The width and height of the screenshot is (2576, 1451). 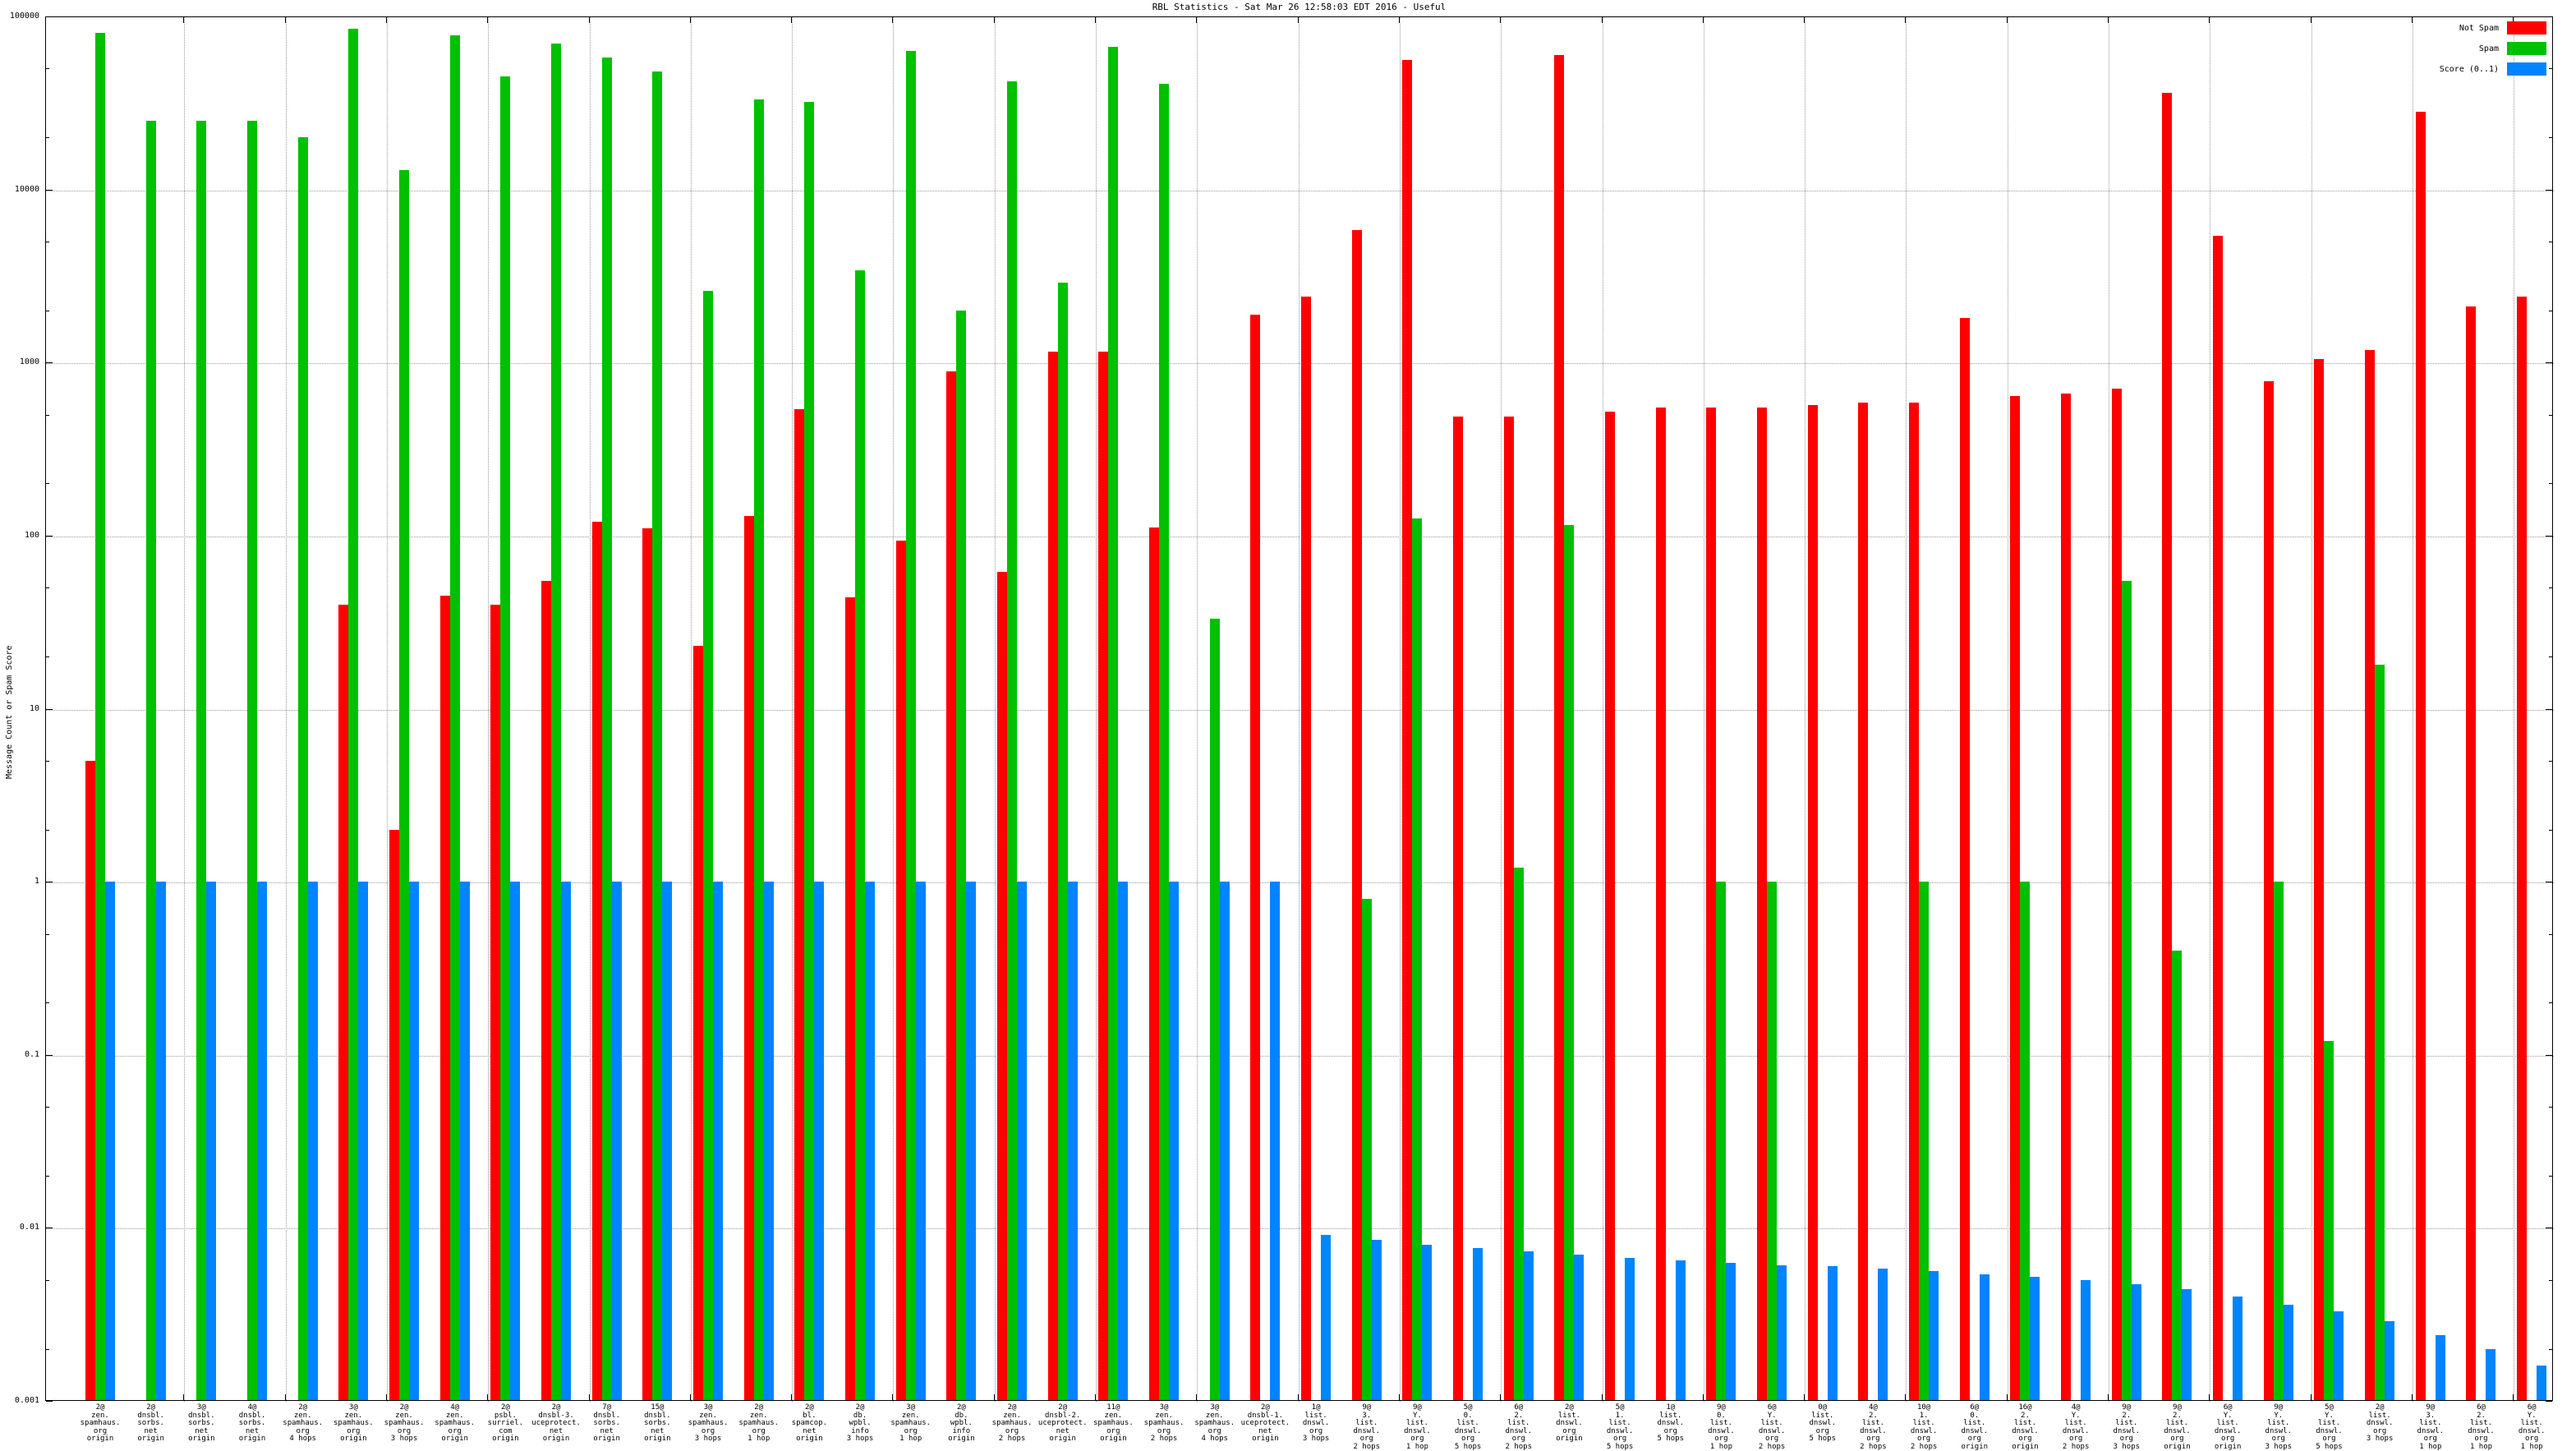 I want to click on y-tick-label: 10000, so click(x=19, y=190).